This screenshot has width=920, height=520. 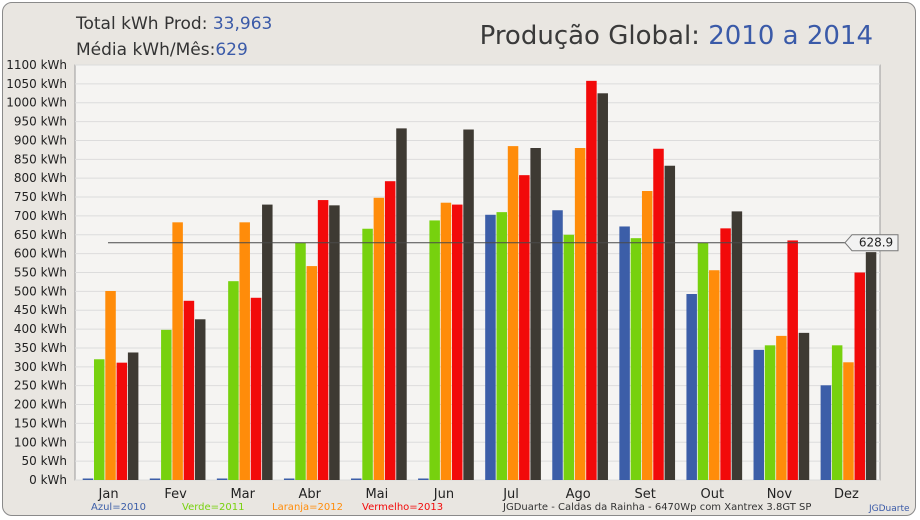 What do you see at coordinates (108, 494) in the screenshot?
I see `x-tick-label: Jan` at bounding box center [108, 494].